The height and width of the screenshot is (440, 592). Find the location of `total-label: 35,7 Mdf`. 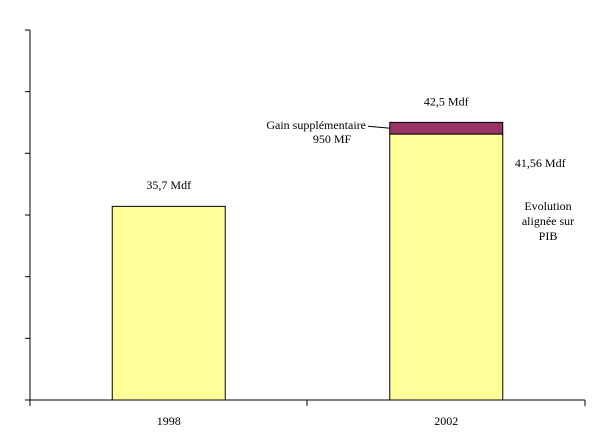

total-label: 35,7 Mdf is located at coordinates (168, 185).